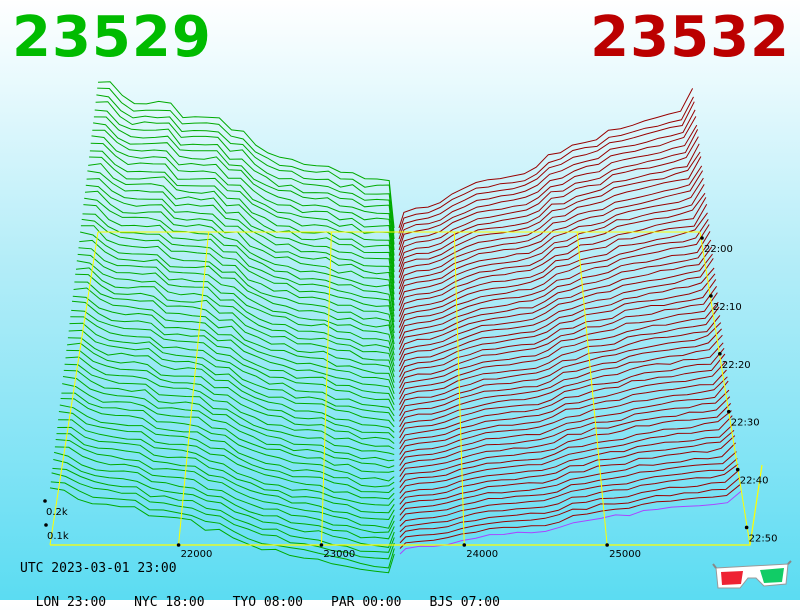 The image size is (800, 610). Describe the element at coordinates (45, 501) in the screenshot. I see `volume-tick-dot` at that location.